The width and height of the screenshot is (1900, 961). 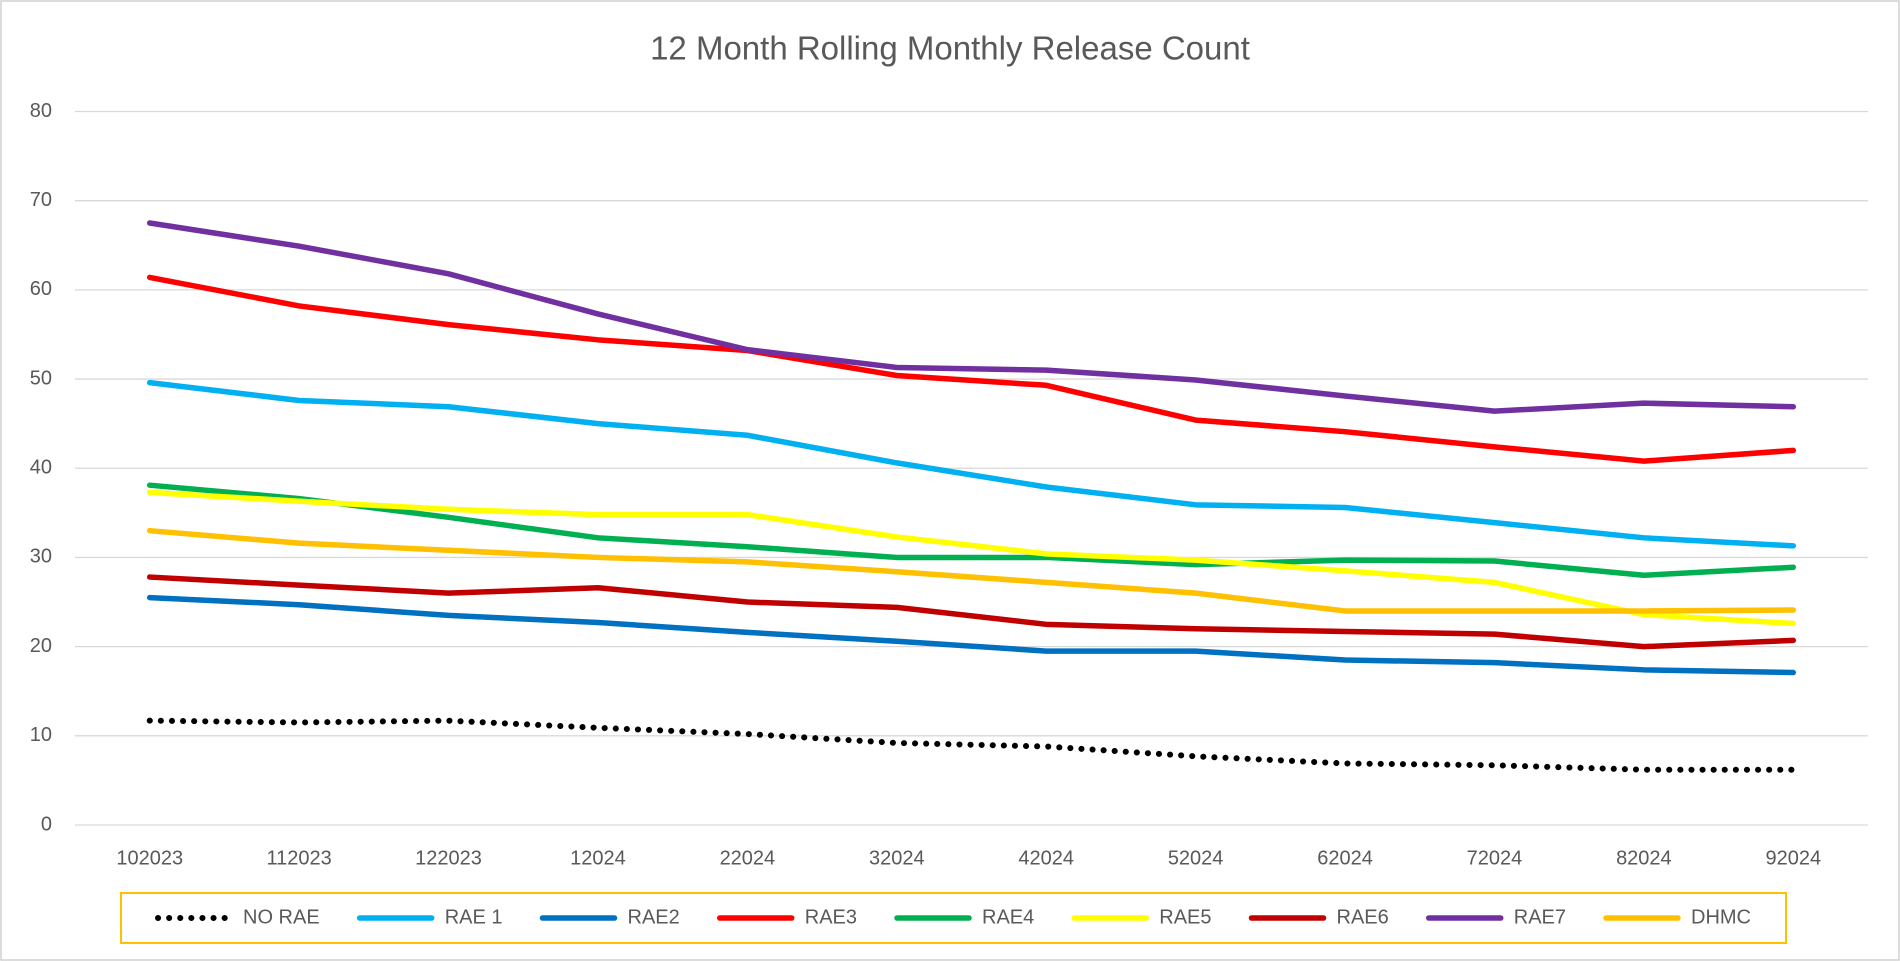 I want to click on y-tick-label: 60, so click(x=41, y=289).